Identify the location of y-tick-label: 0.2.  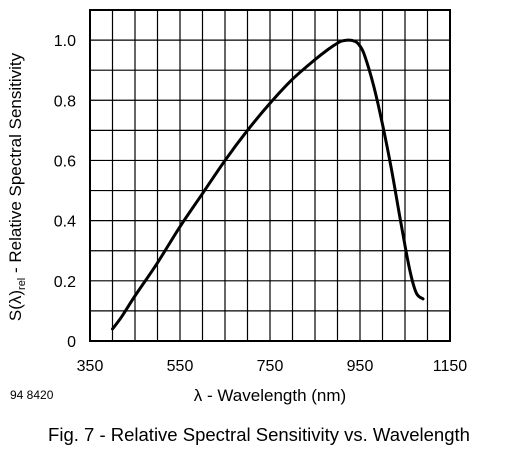
(65, 282).